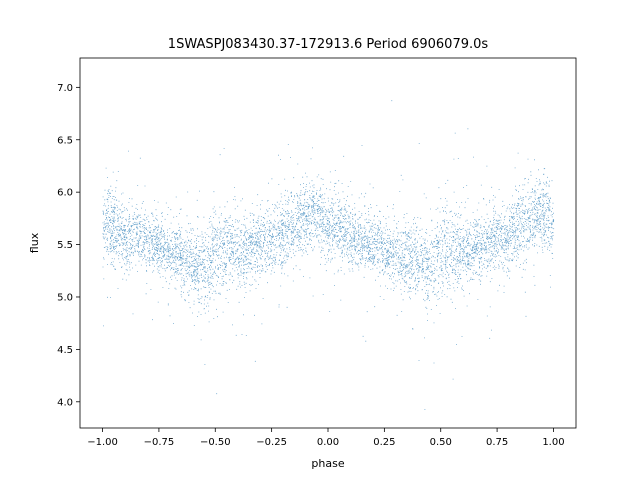 This screenshot has width=640, height=480. I want to click on y-tick-label: 5.5, so click(65, 245).